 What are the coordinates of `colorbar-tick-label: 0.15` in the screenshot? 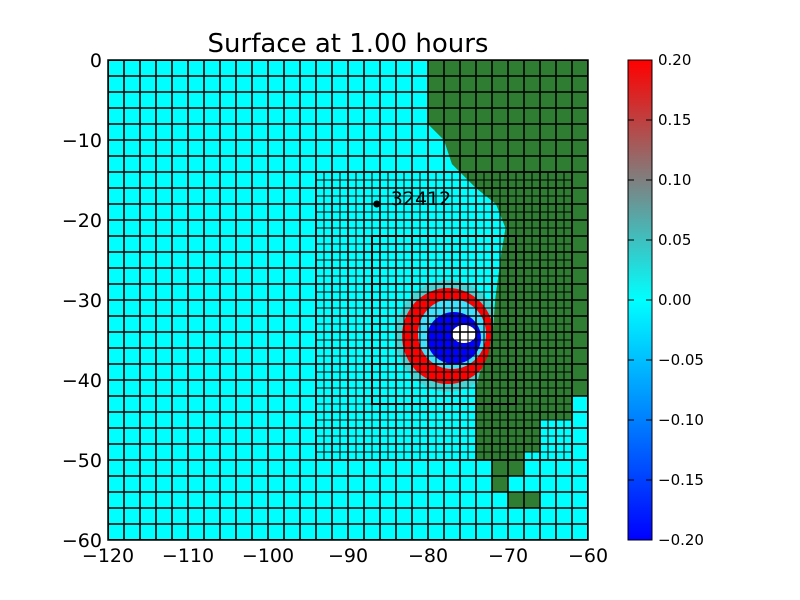 It's located at (674, 120).